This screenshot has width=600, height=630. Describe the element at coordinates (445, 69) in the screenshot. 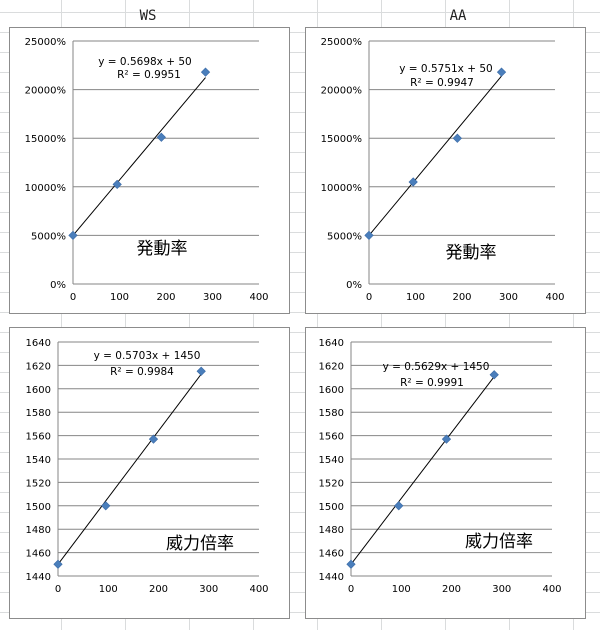

I see `trendline-equation: y = 0.5751x + 50` at that location.